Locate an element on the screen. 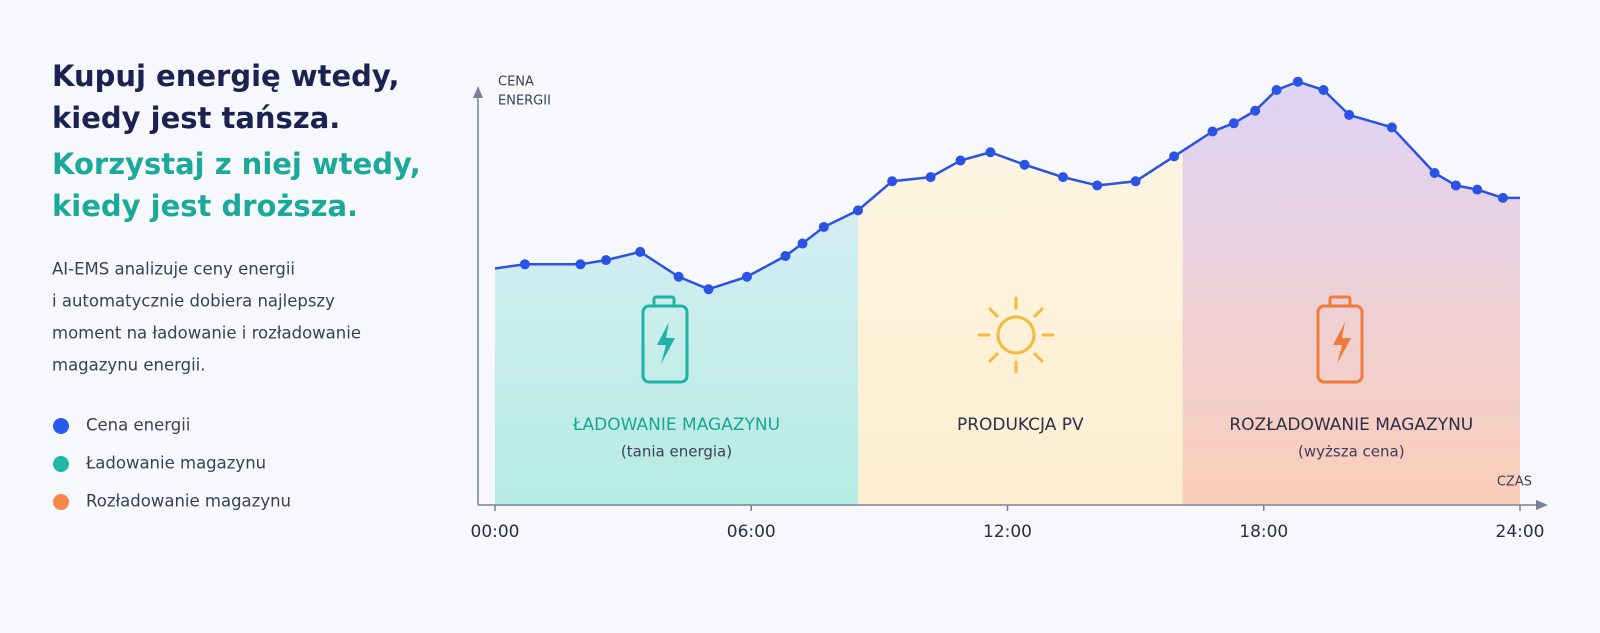 This screenshot has width=1600, height=633. description: magazynu energii. is located at coordinates (129, 365).